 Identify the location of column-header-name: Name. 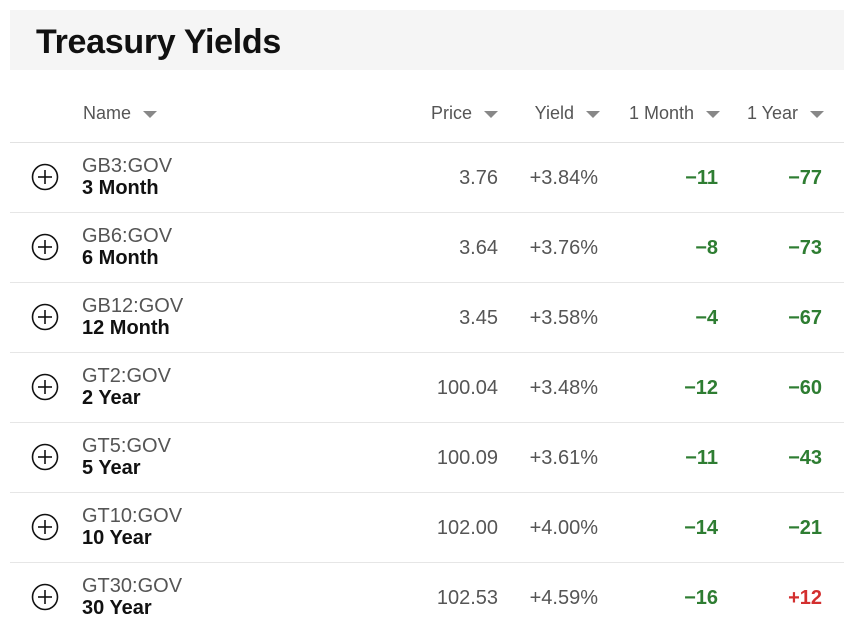
(107, 113).